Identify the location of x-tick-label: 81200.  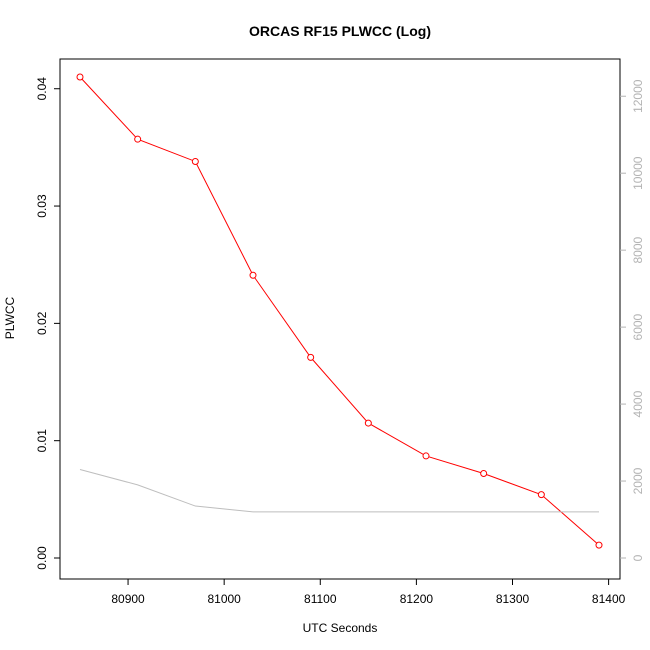
(417, 599).